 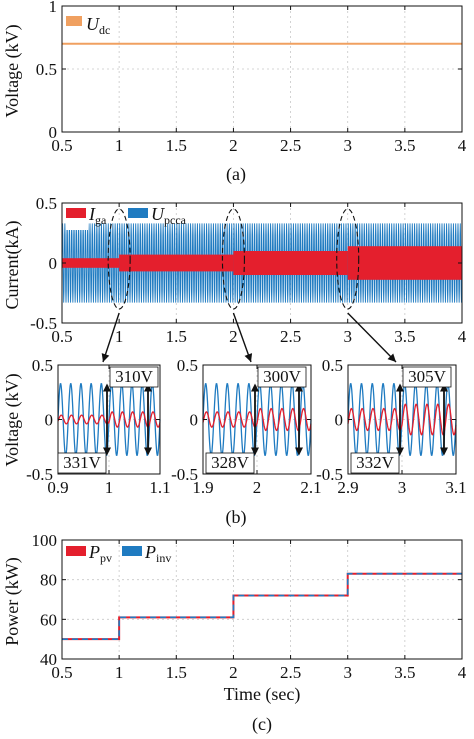 What do you see at coordinates (93, 24) in the screenshot?
I see `panel-a-legend-label-main: U` at bounding box center [93, 24].